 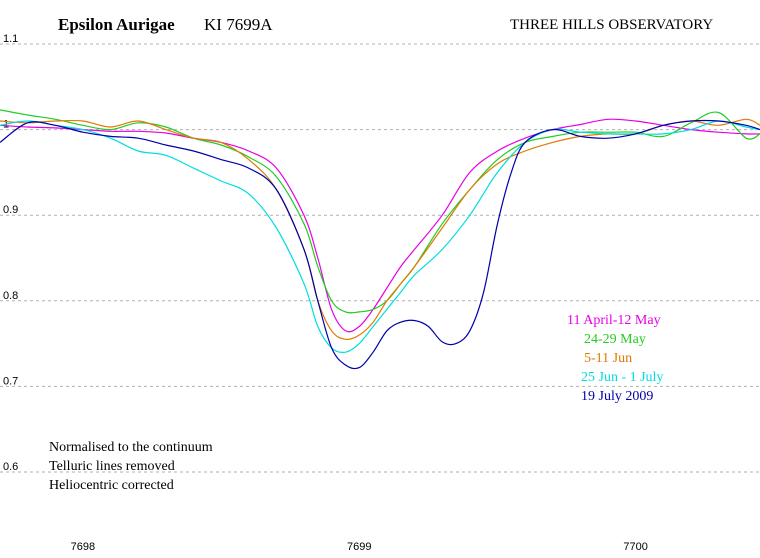 I want to click on note-normalised: Normalised to the continuum, so click(x=131, y=447).